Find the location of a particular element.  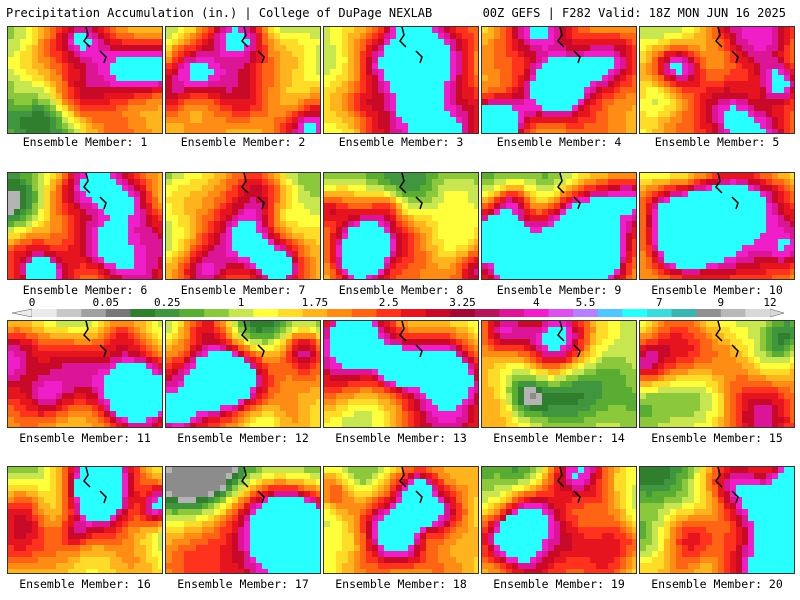

legend-tick-label: 1.75 is located at coordinates (315, 302).